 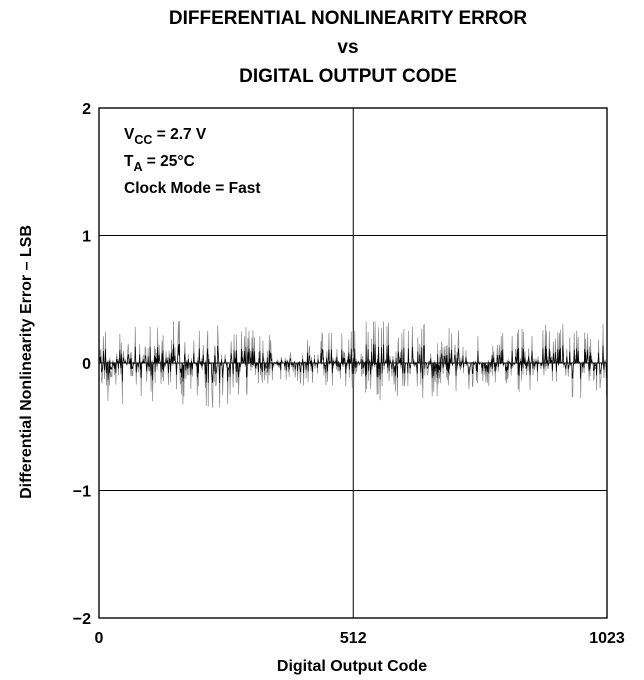 I want to click on y-tick-label: −1, so click(x=82, y=492).